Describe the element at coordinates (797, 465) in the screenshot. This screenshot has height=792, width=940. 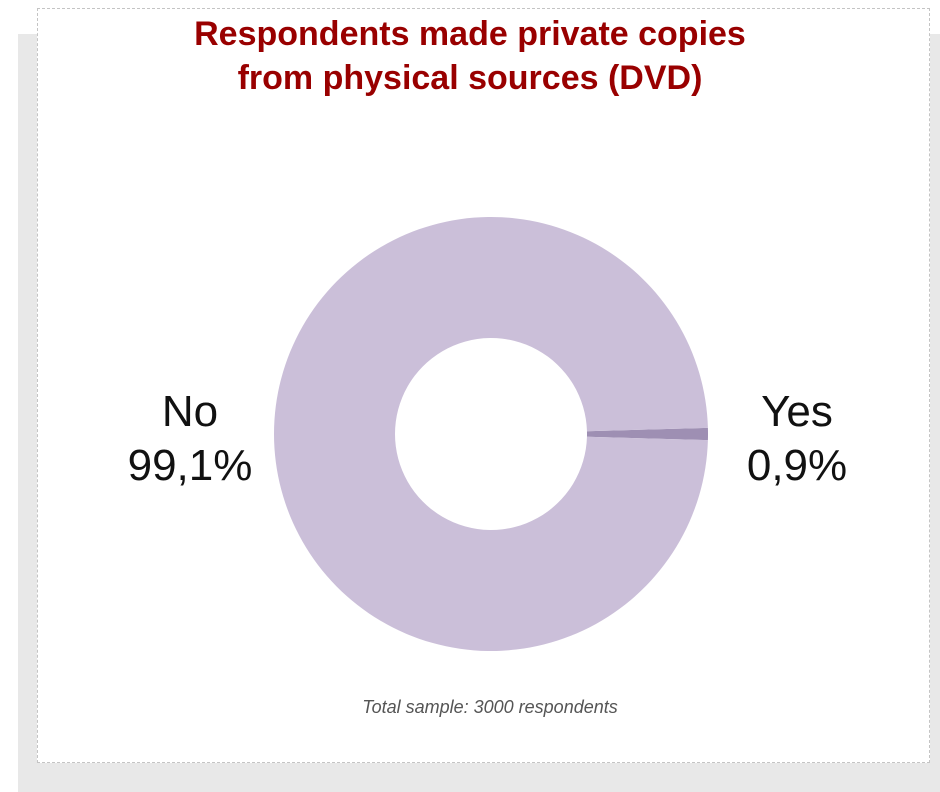
I see `slice-value-yes: 0,9%` at that location.